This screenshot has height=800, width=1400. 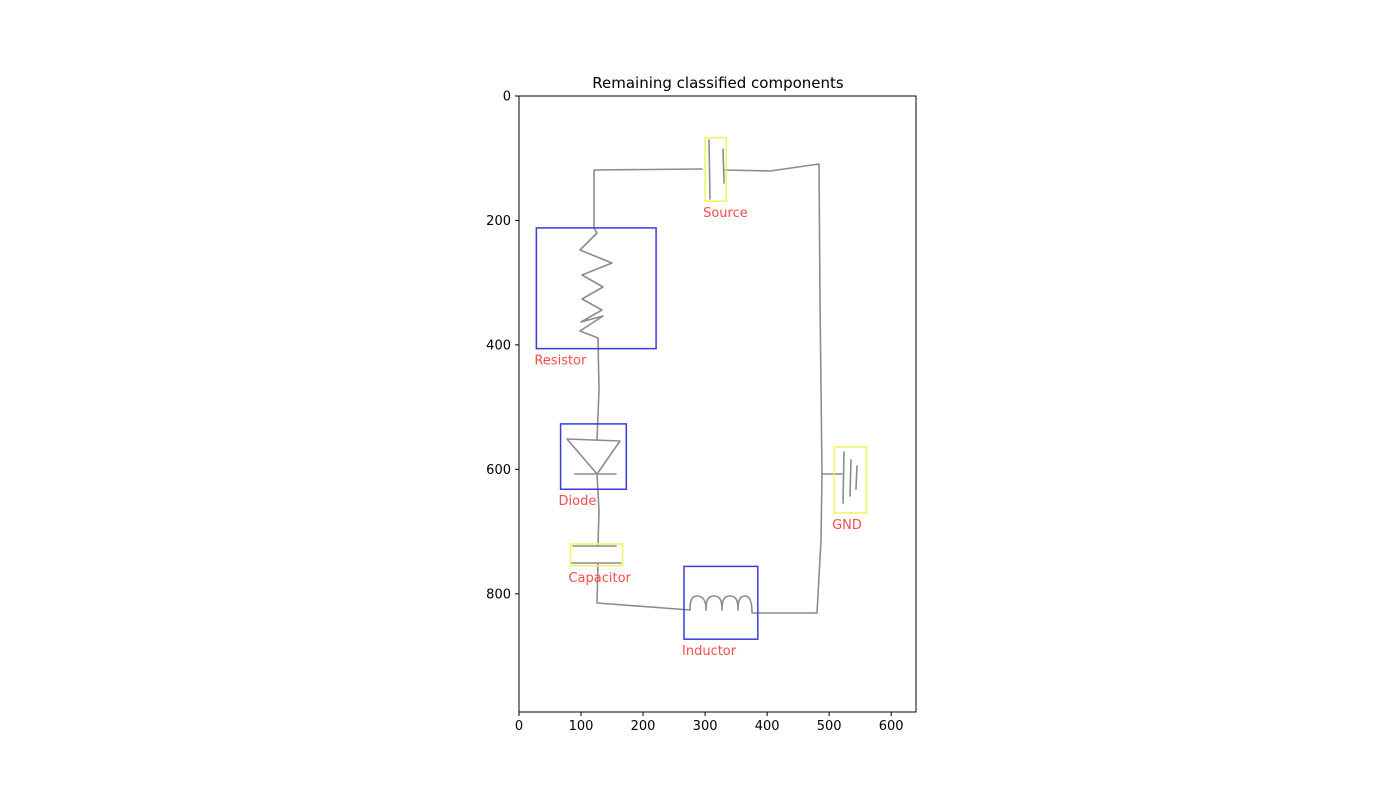 I want to click on resistor-zigzag, so click(x=596, y=283).